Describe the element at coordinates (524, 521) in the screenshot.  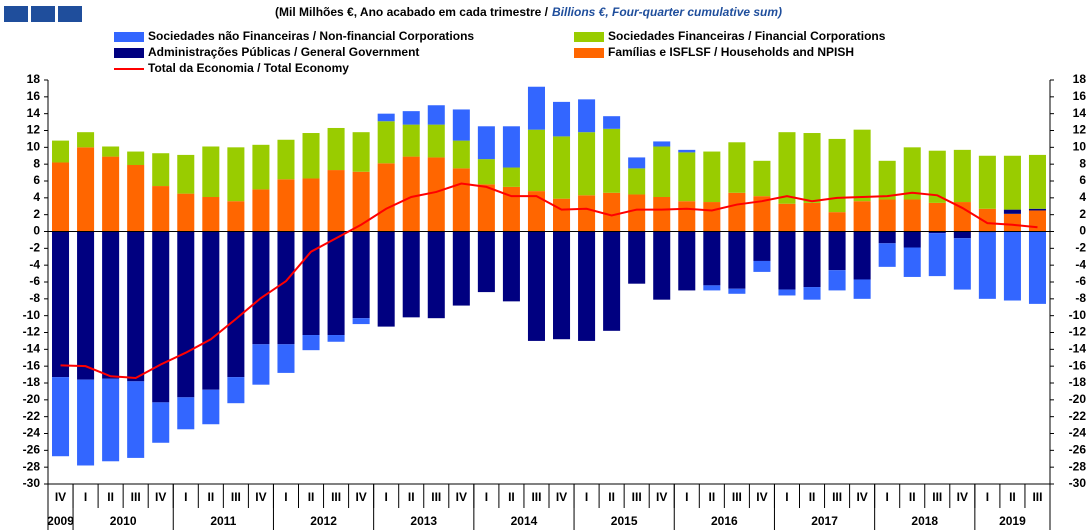
I see `x-year-label: 2014` at that location.